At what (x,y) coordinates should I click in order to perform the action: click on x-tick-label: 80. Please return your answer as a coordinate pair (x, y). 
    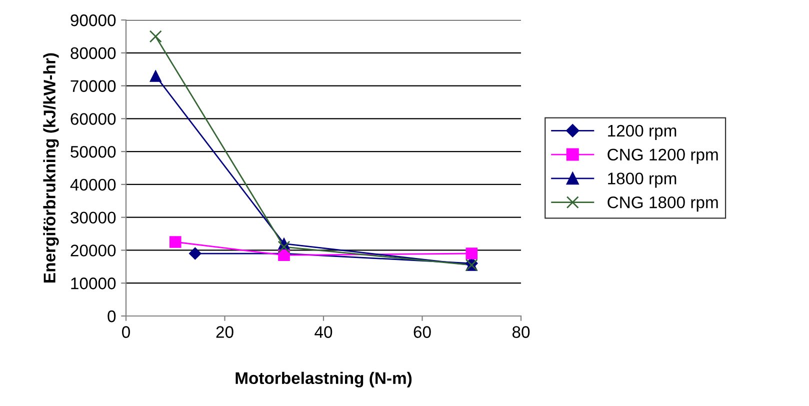
    Looking at the image, I should click on (521, 332).